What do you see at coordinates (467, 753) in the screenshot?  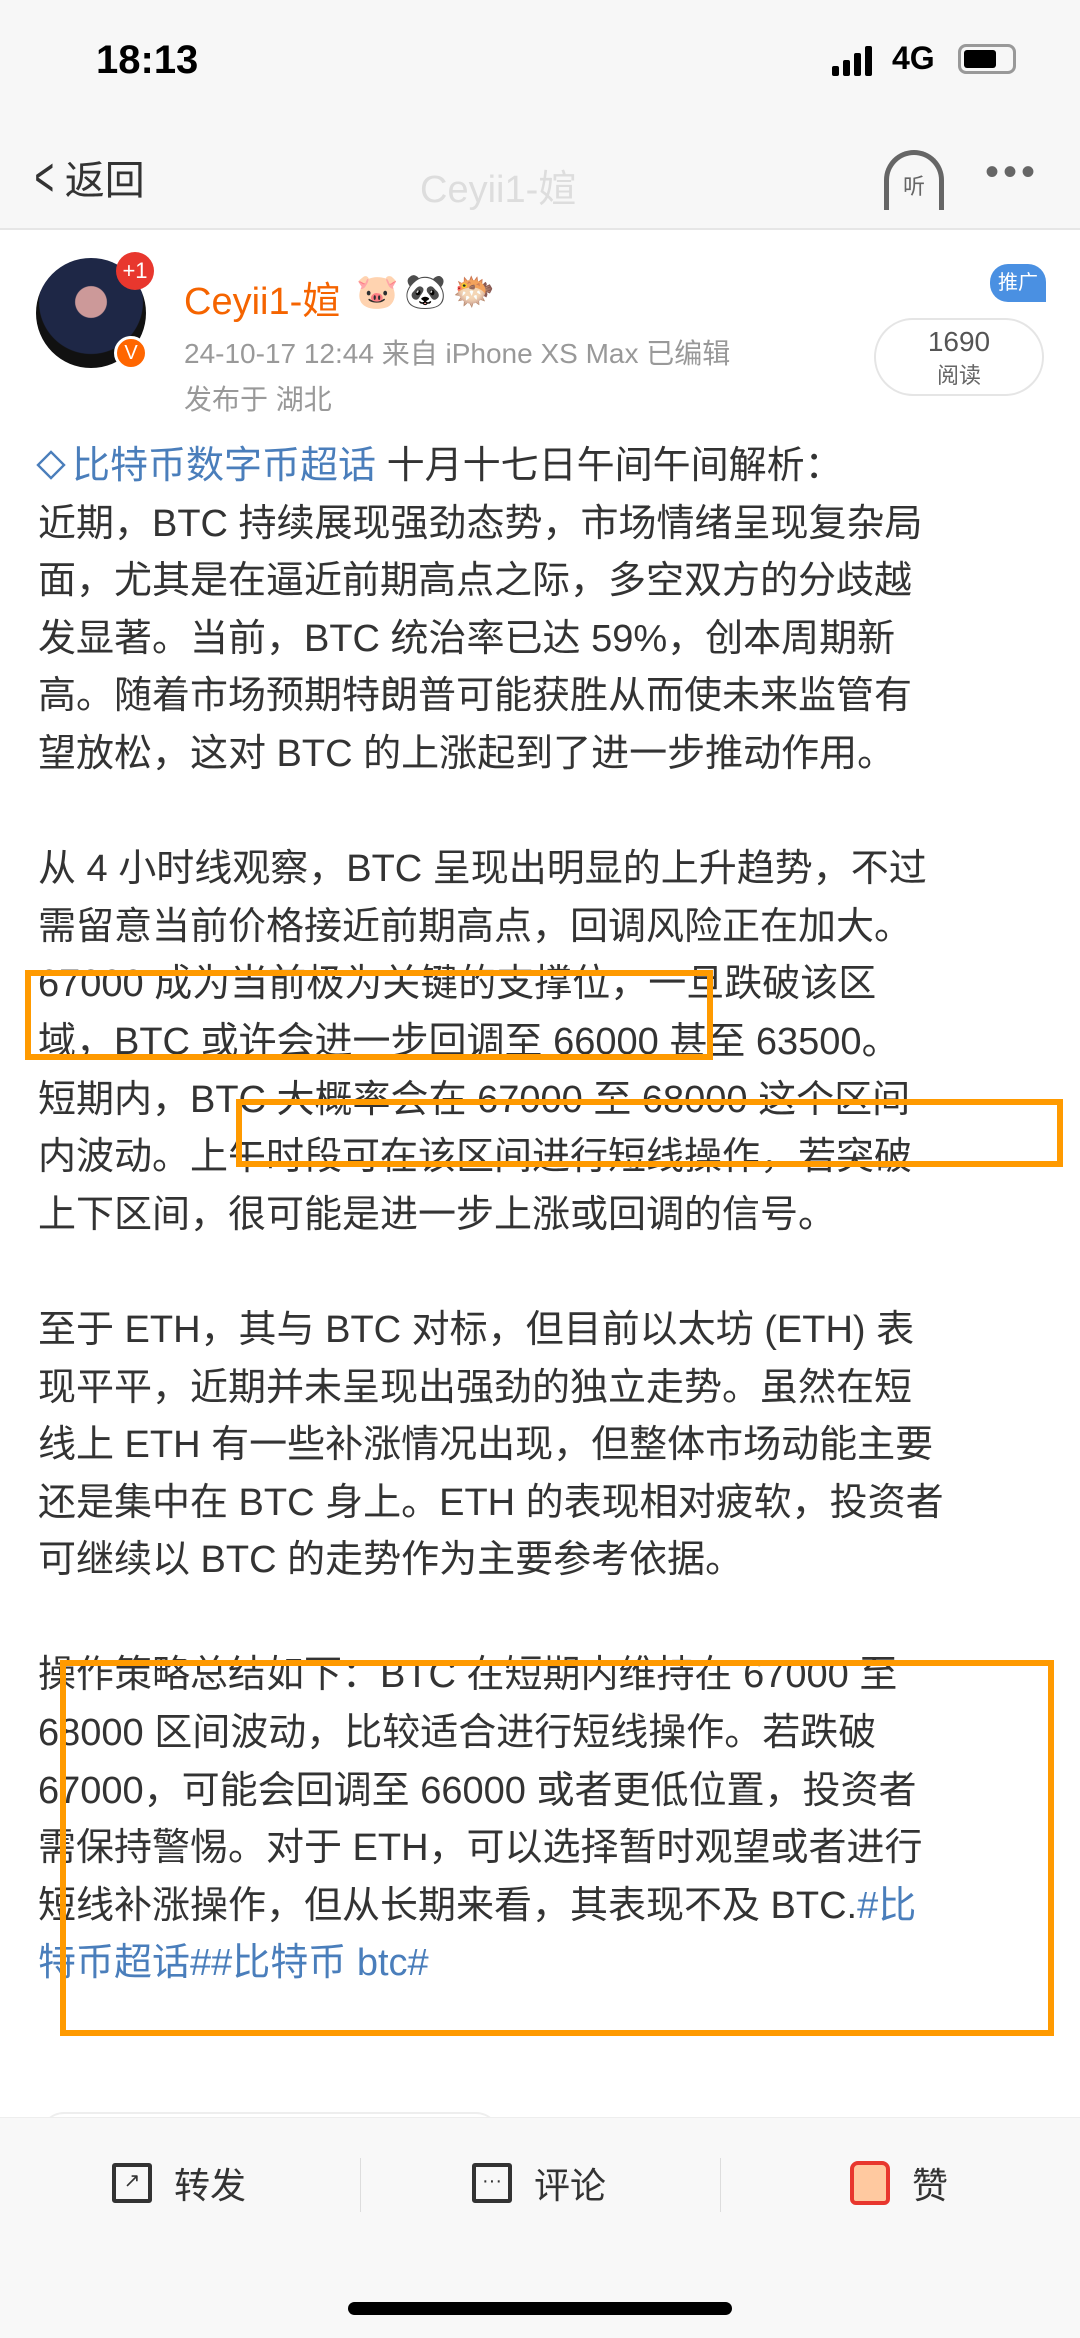 I see `body-line: 望放松，这对 BTC 的上涨起到了进一步推动作用。` at bounding box center [467, 753].